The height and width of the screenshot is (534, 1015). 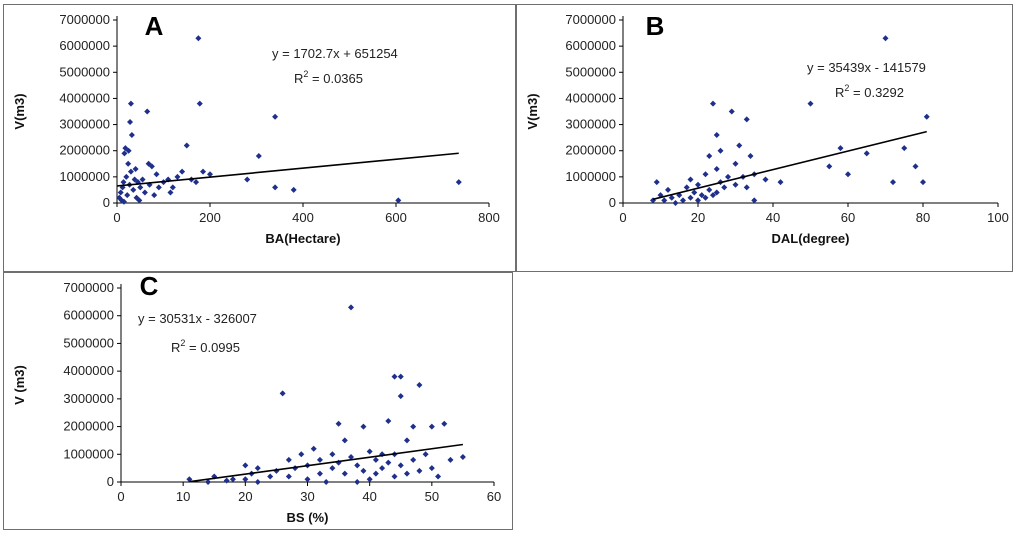 What do you see at coordinates (182, 343) in the screenshot?
I see `r-squared-superscript: 2` at bounding box center [182, 343].